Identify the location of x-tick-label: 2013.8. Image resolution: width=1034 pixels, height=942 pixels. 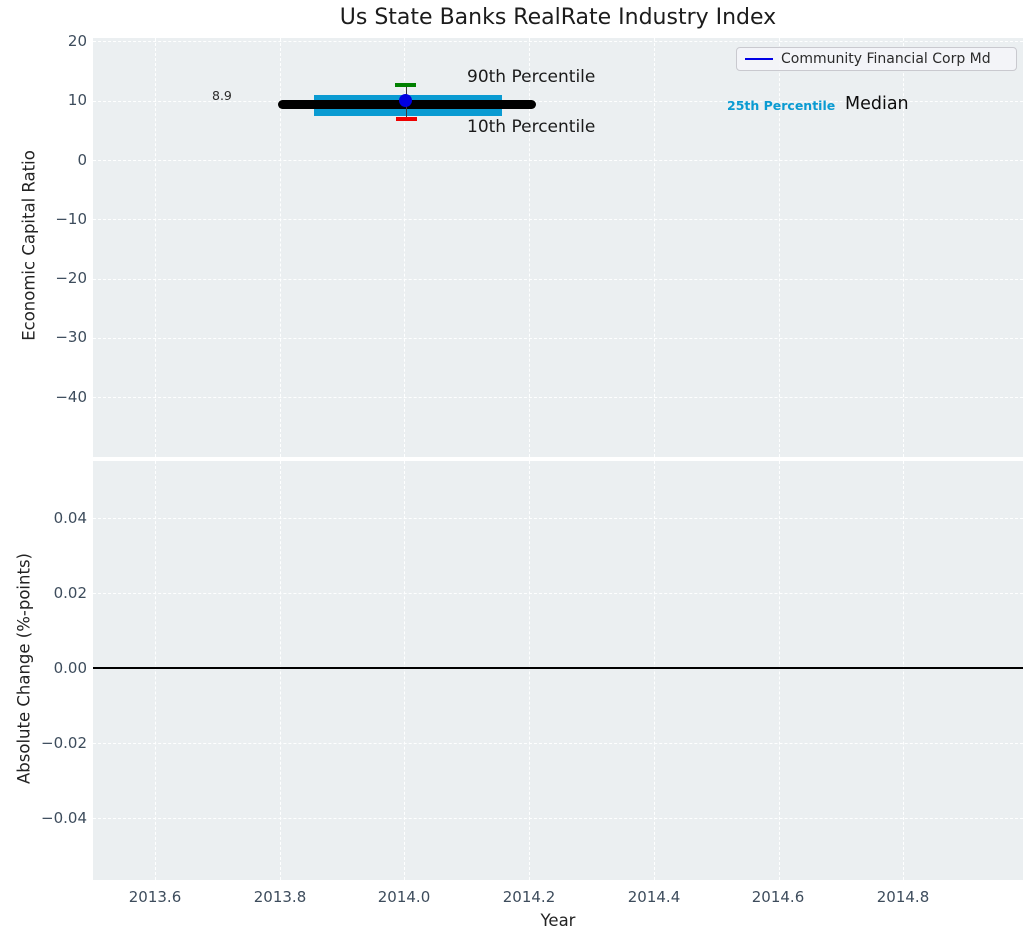
(280, 897).